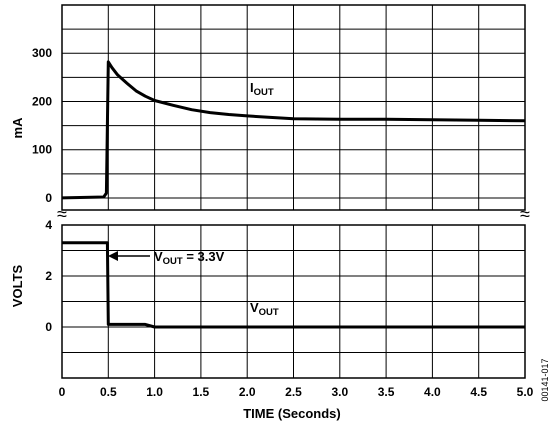 The height and width of the screenshot is (430, 555). What do you see at coordinates (292, 413) in the screenshot?
I see `x-axis-label: TIME (Seconds)` at bounding box center [292, 413].